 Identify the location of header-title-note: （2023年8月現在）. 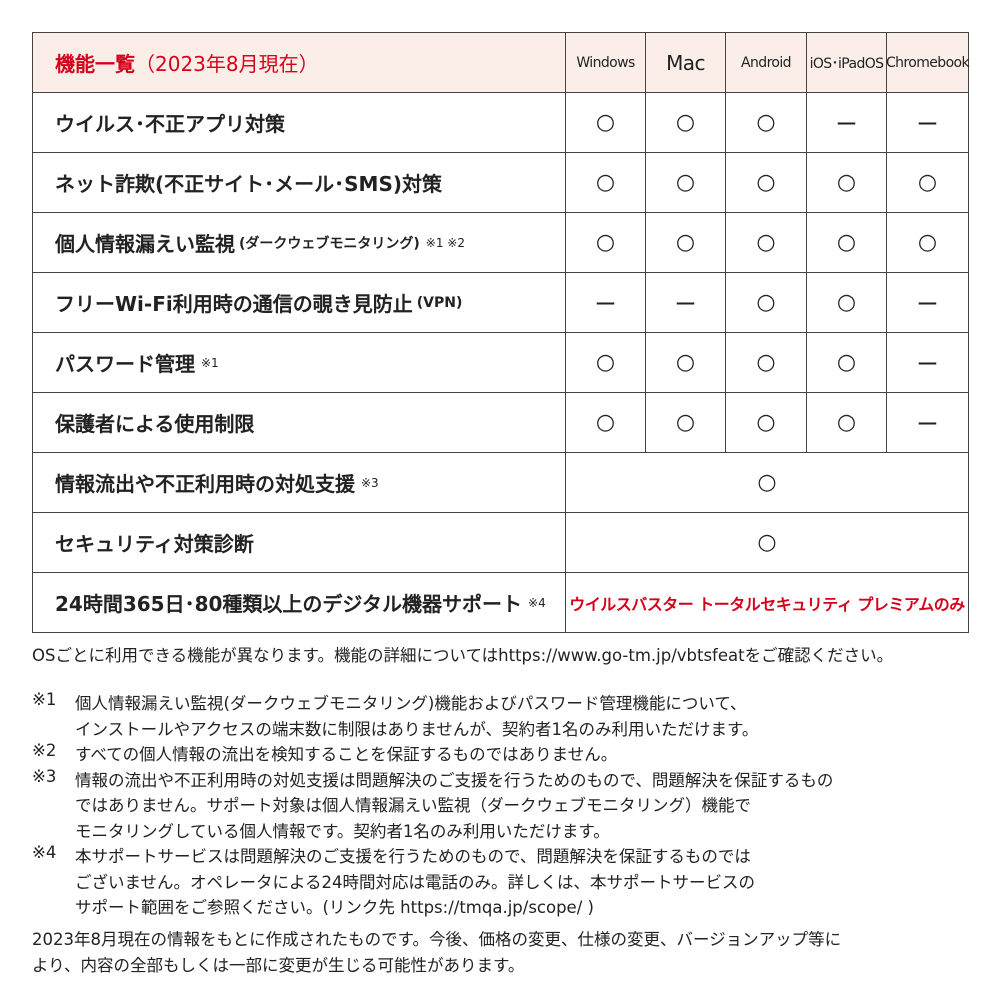
(227, 64).